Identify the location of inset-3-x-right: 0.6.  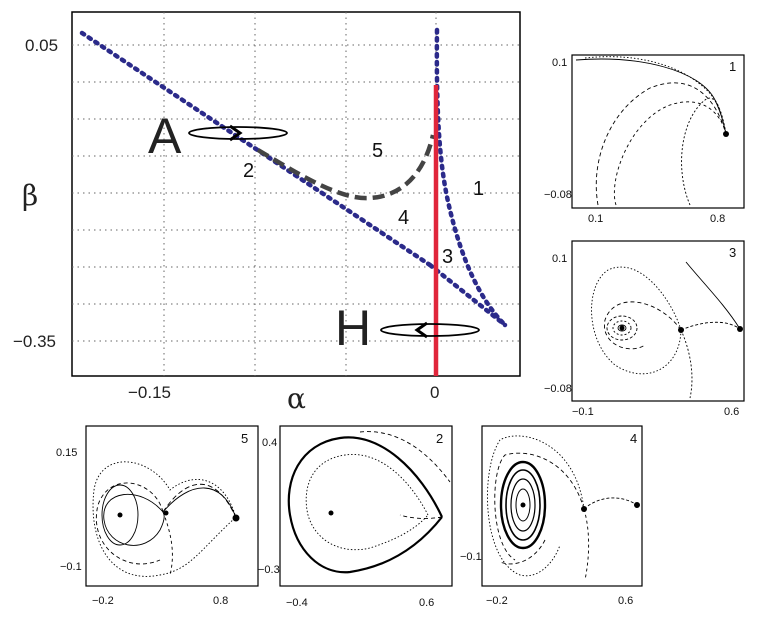
(731, 412).